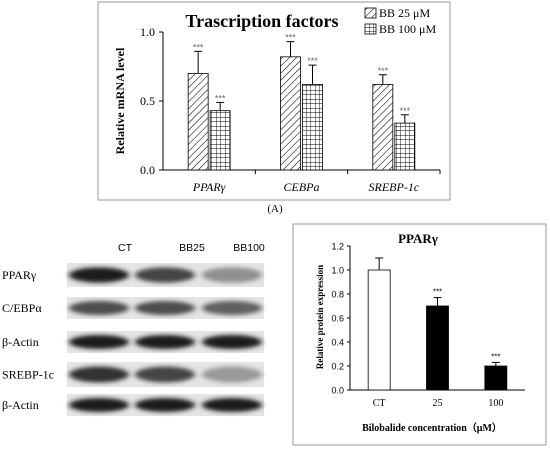  Describe the element at coordinates (249, 248) in the screenshot. I see `blot-lane-label: BB100` at that location.